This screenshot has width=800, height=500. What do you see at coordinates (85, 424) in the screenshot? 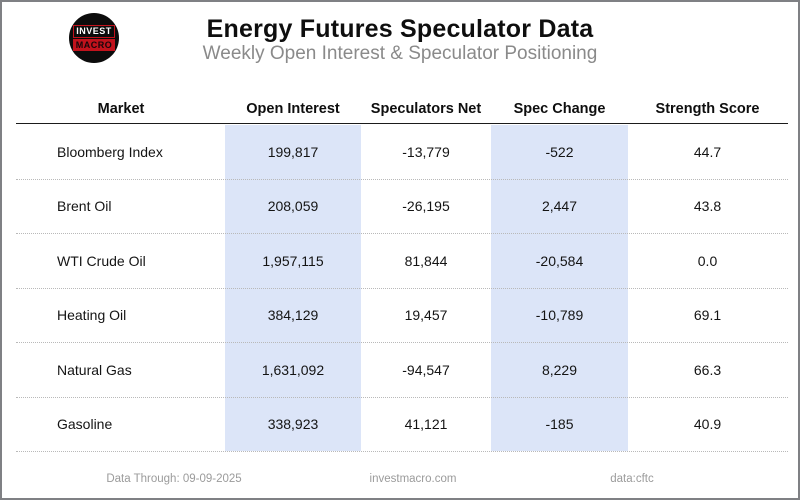
I see `cell-market: Gasoline` at bounding box center [85, 424].